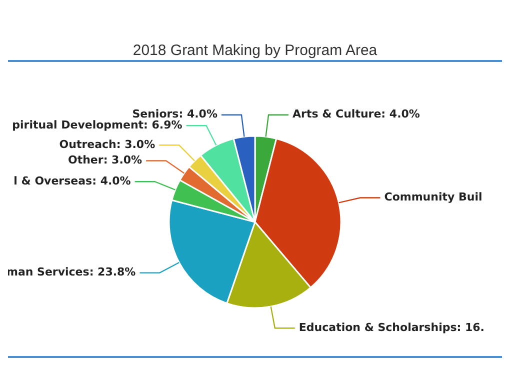 The width and height of the screenshot is (510, 382). What do you see at coordinates (433, 197) in the screenshot?
I see `slice-label: Community Buil` at bounding box center [433, 197].